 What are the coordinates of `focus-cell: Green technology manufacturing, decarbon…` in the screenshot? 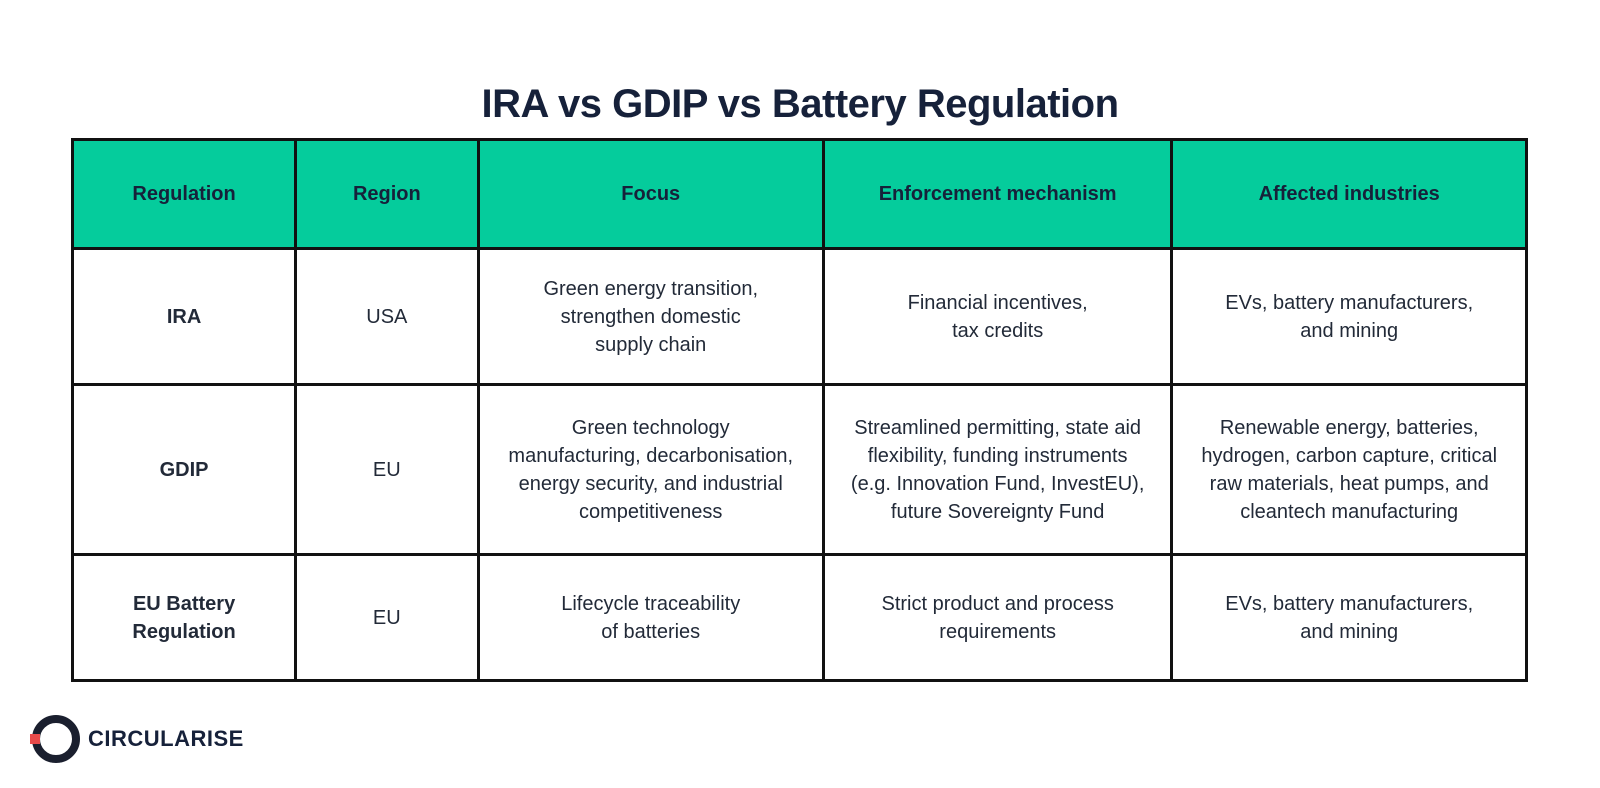 It's located at (650, 469).